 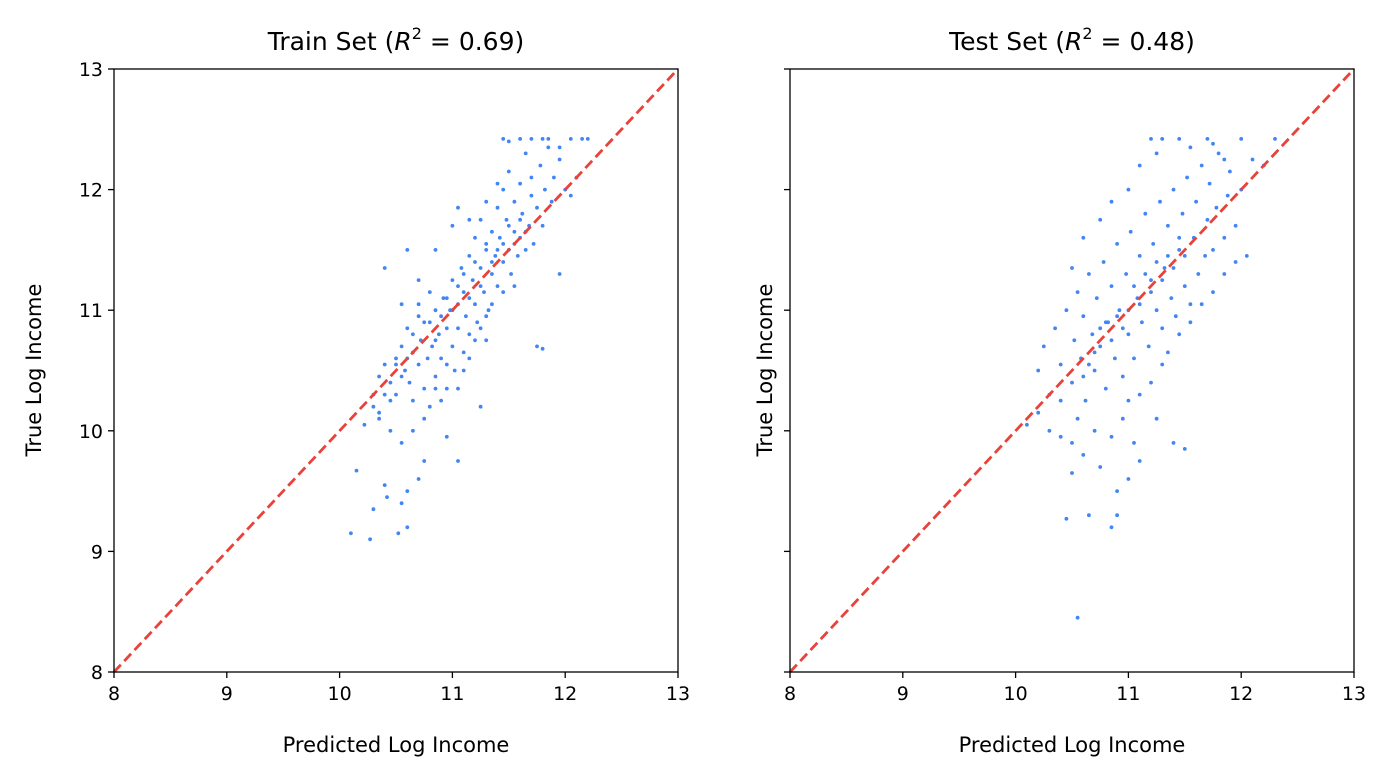 What do you see at coordinates (473, 41) in the screenshot?
I see `chart-title-rest: = 0.69)` at bounding box center [473, 41].